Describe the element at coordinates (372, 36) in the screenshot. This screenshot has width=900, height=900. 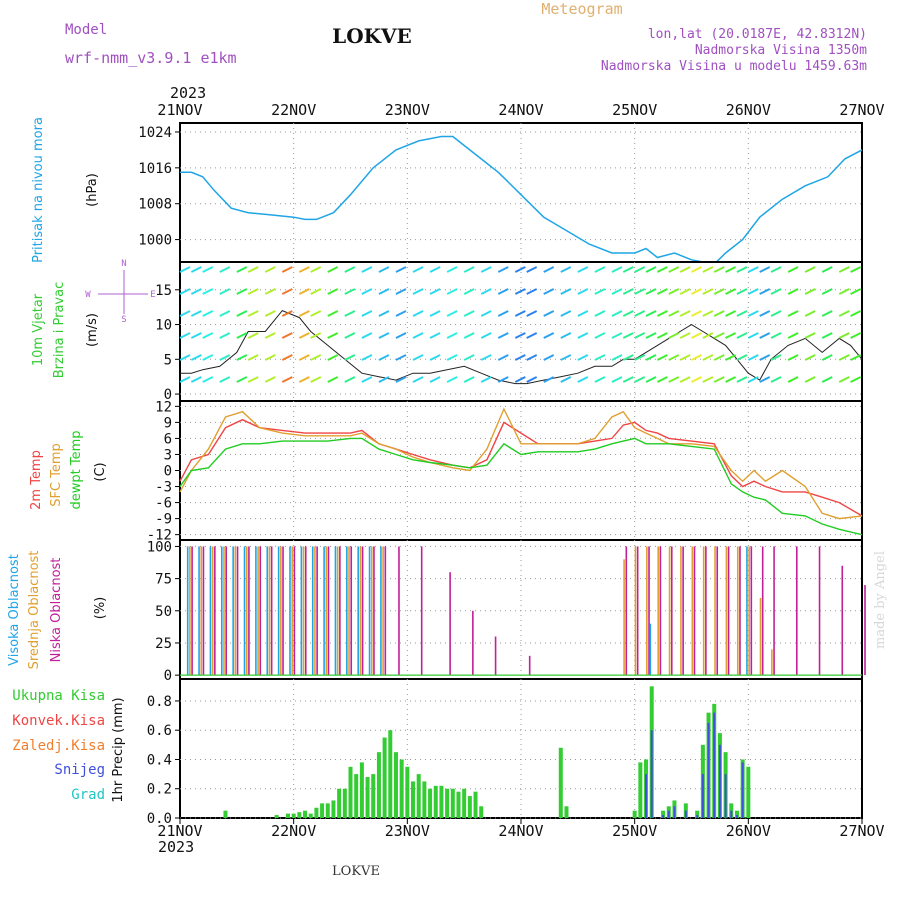
I see `station-title: LOKVE` at that location.